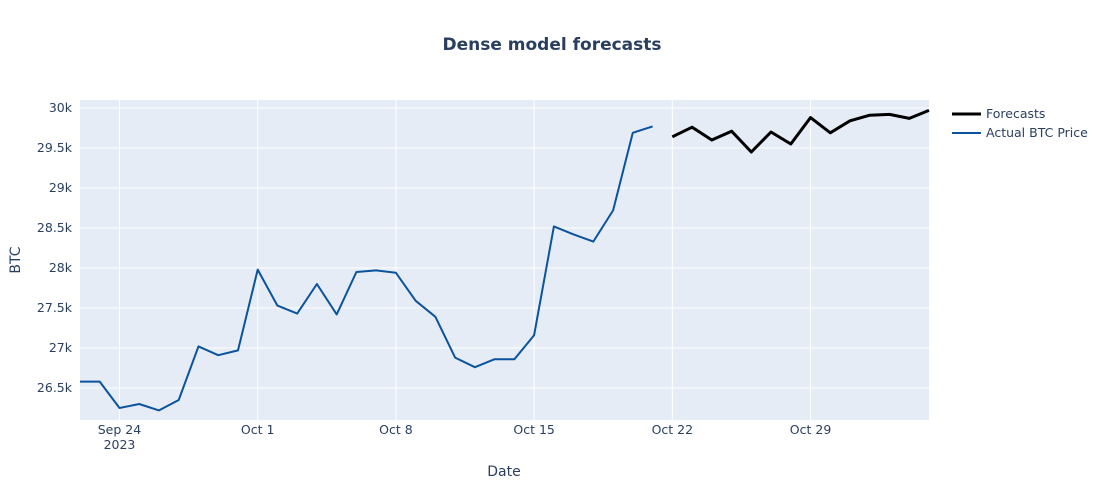 The width and height of the screenshot is (1103, 500). Describe the element at coordinates (800, 131) in the screenshot. I see `series-line-forecasts` at that location.